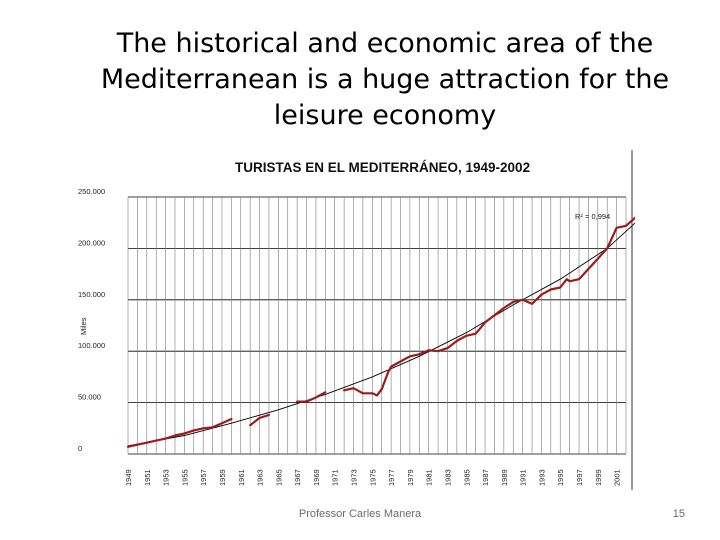 The height and width of the screenshot is (540, 720). I want to click on y-tick-label: 50.000, so click(89, 397).